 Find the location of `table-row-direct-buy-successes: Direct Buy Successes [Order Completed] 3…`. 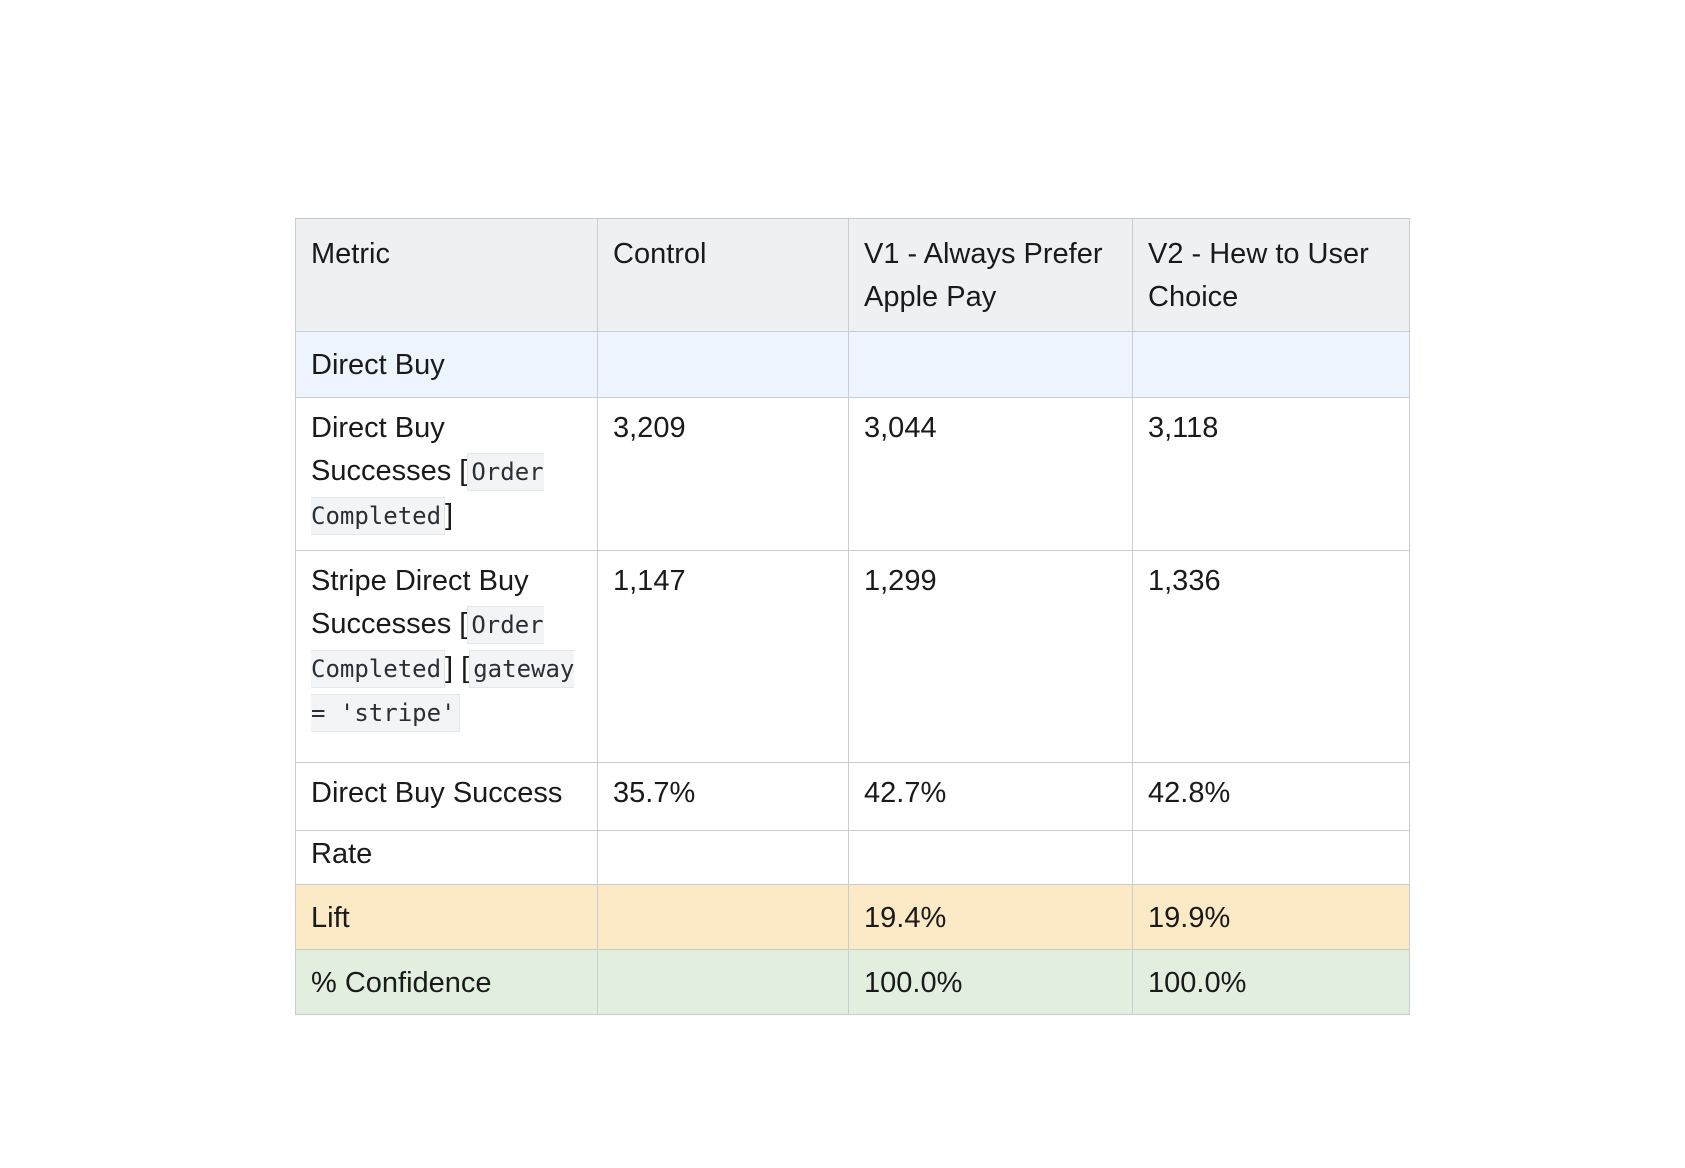

table-row-direct-buy-successes: Direct Buy Successes [Order Completed] 3… is located at coordinates (852, 474).